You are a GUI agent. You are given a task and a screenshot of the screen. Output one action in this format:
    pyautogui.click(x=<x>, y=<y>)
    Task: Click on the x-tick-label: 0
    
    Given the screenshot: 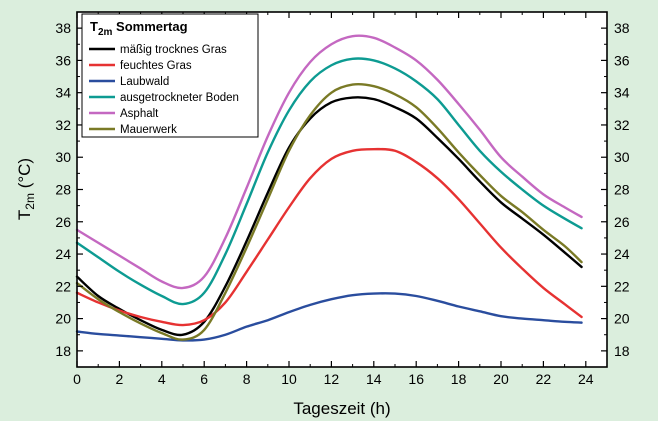 What is the action you would take?
    pyautogui.click(x=77, y=379)
    